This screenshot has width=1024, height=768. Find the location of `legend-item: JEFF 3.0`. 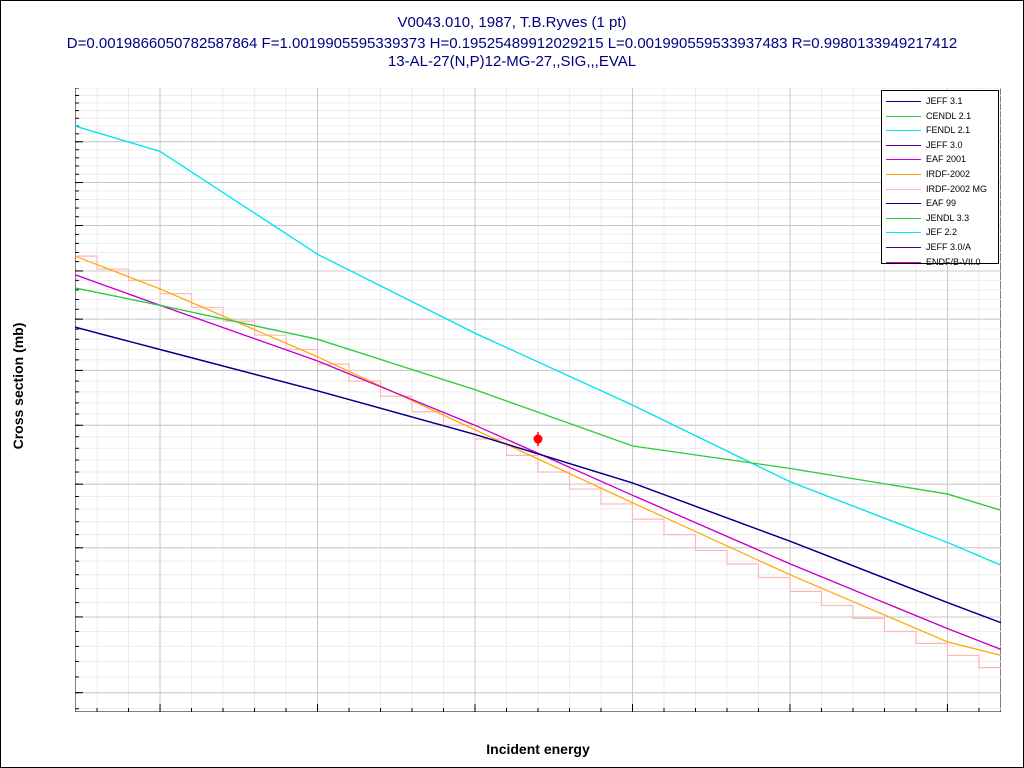

legend-item: JEFF 3.0 is located at coordinates (940, 145).